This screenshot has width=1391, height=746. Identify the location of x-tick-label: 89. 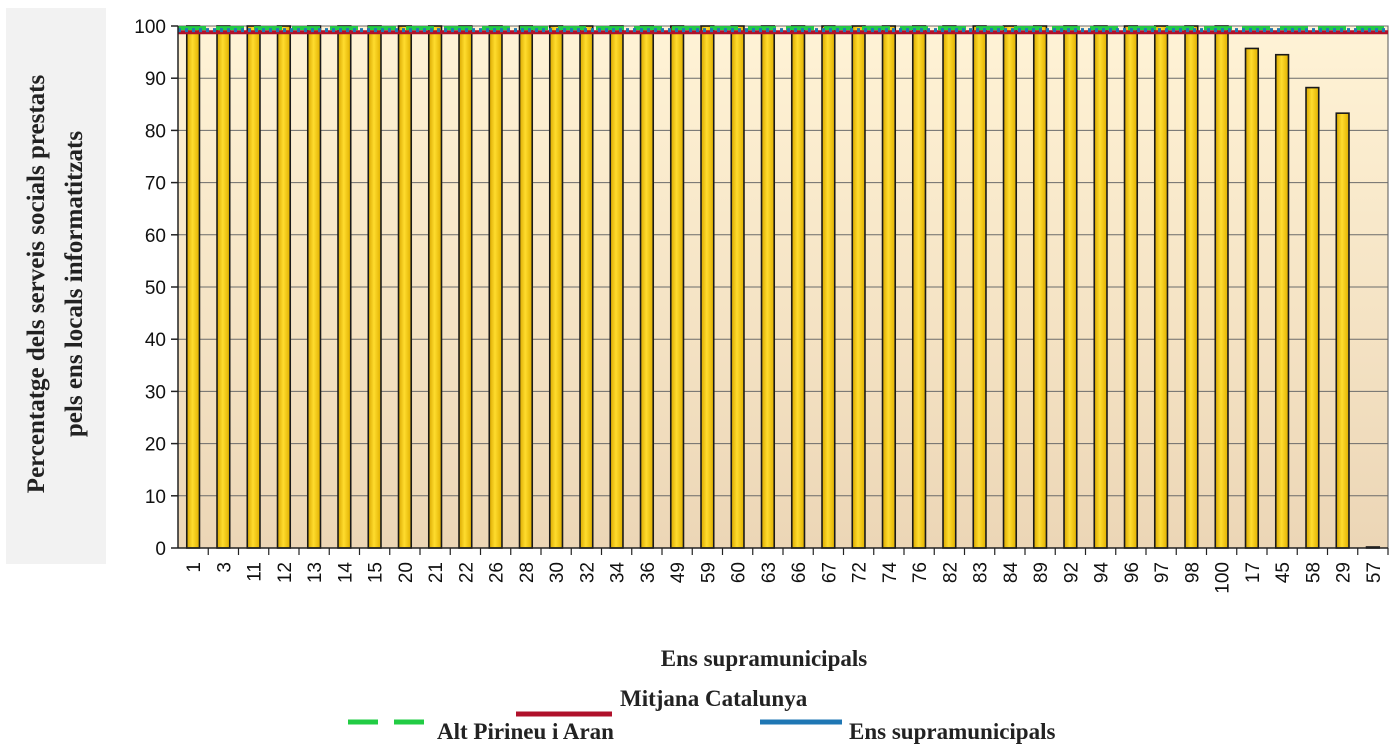
(1041, 572).